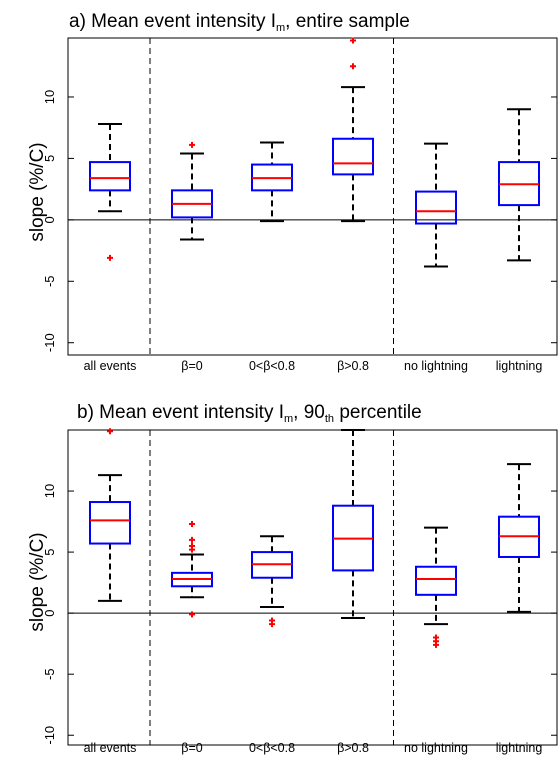 The height and width of the screenshot is (761, 558). What do you see at coordinates (49, 342) in the screenshot?
I see `panel-a-ytick-label: -10` at bounding box center [49, 342].